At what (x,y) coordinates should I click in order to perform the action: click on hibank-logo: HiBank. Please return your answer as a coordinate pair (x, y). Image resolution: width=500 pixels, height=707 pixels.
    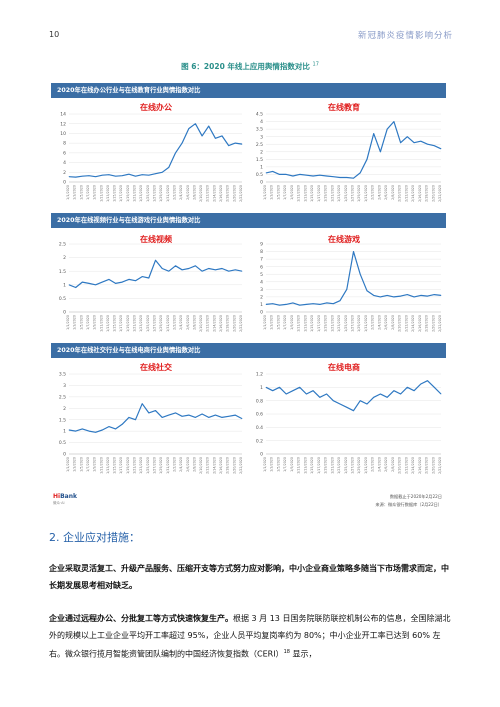
    Looking at the image, I should click on (65, 496).